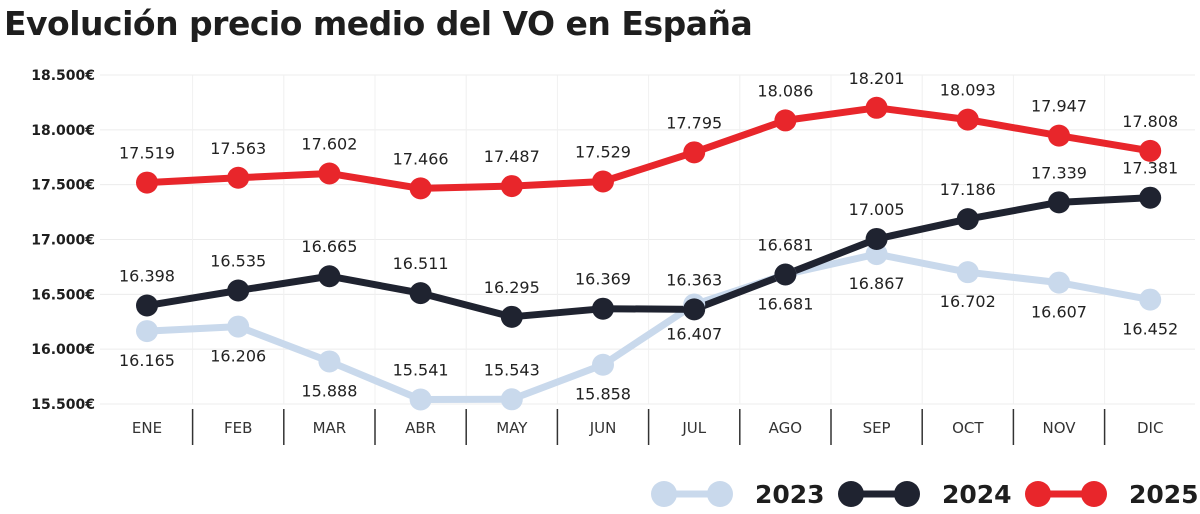  What do you see at coordinates (603, 151) in the screenshot?
I see `data-label-2025: 17.529` at bounding box center [603, 151].